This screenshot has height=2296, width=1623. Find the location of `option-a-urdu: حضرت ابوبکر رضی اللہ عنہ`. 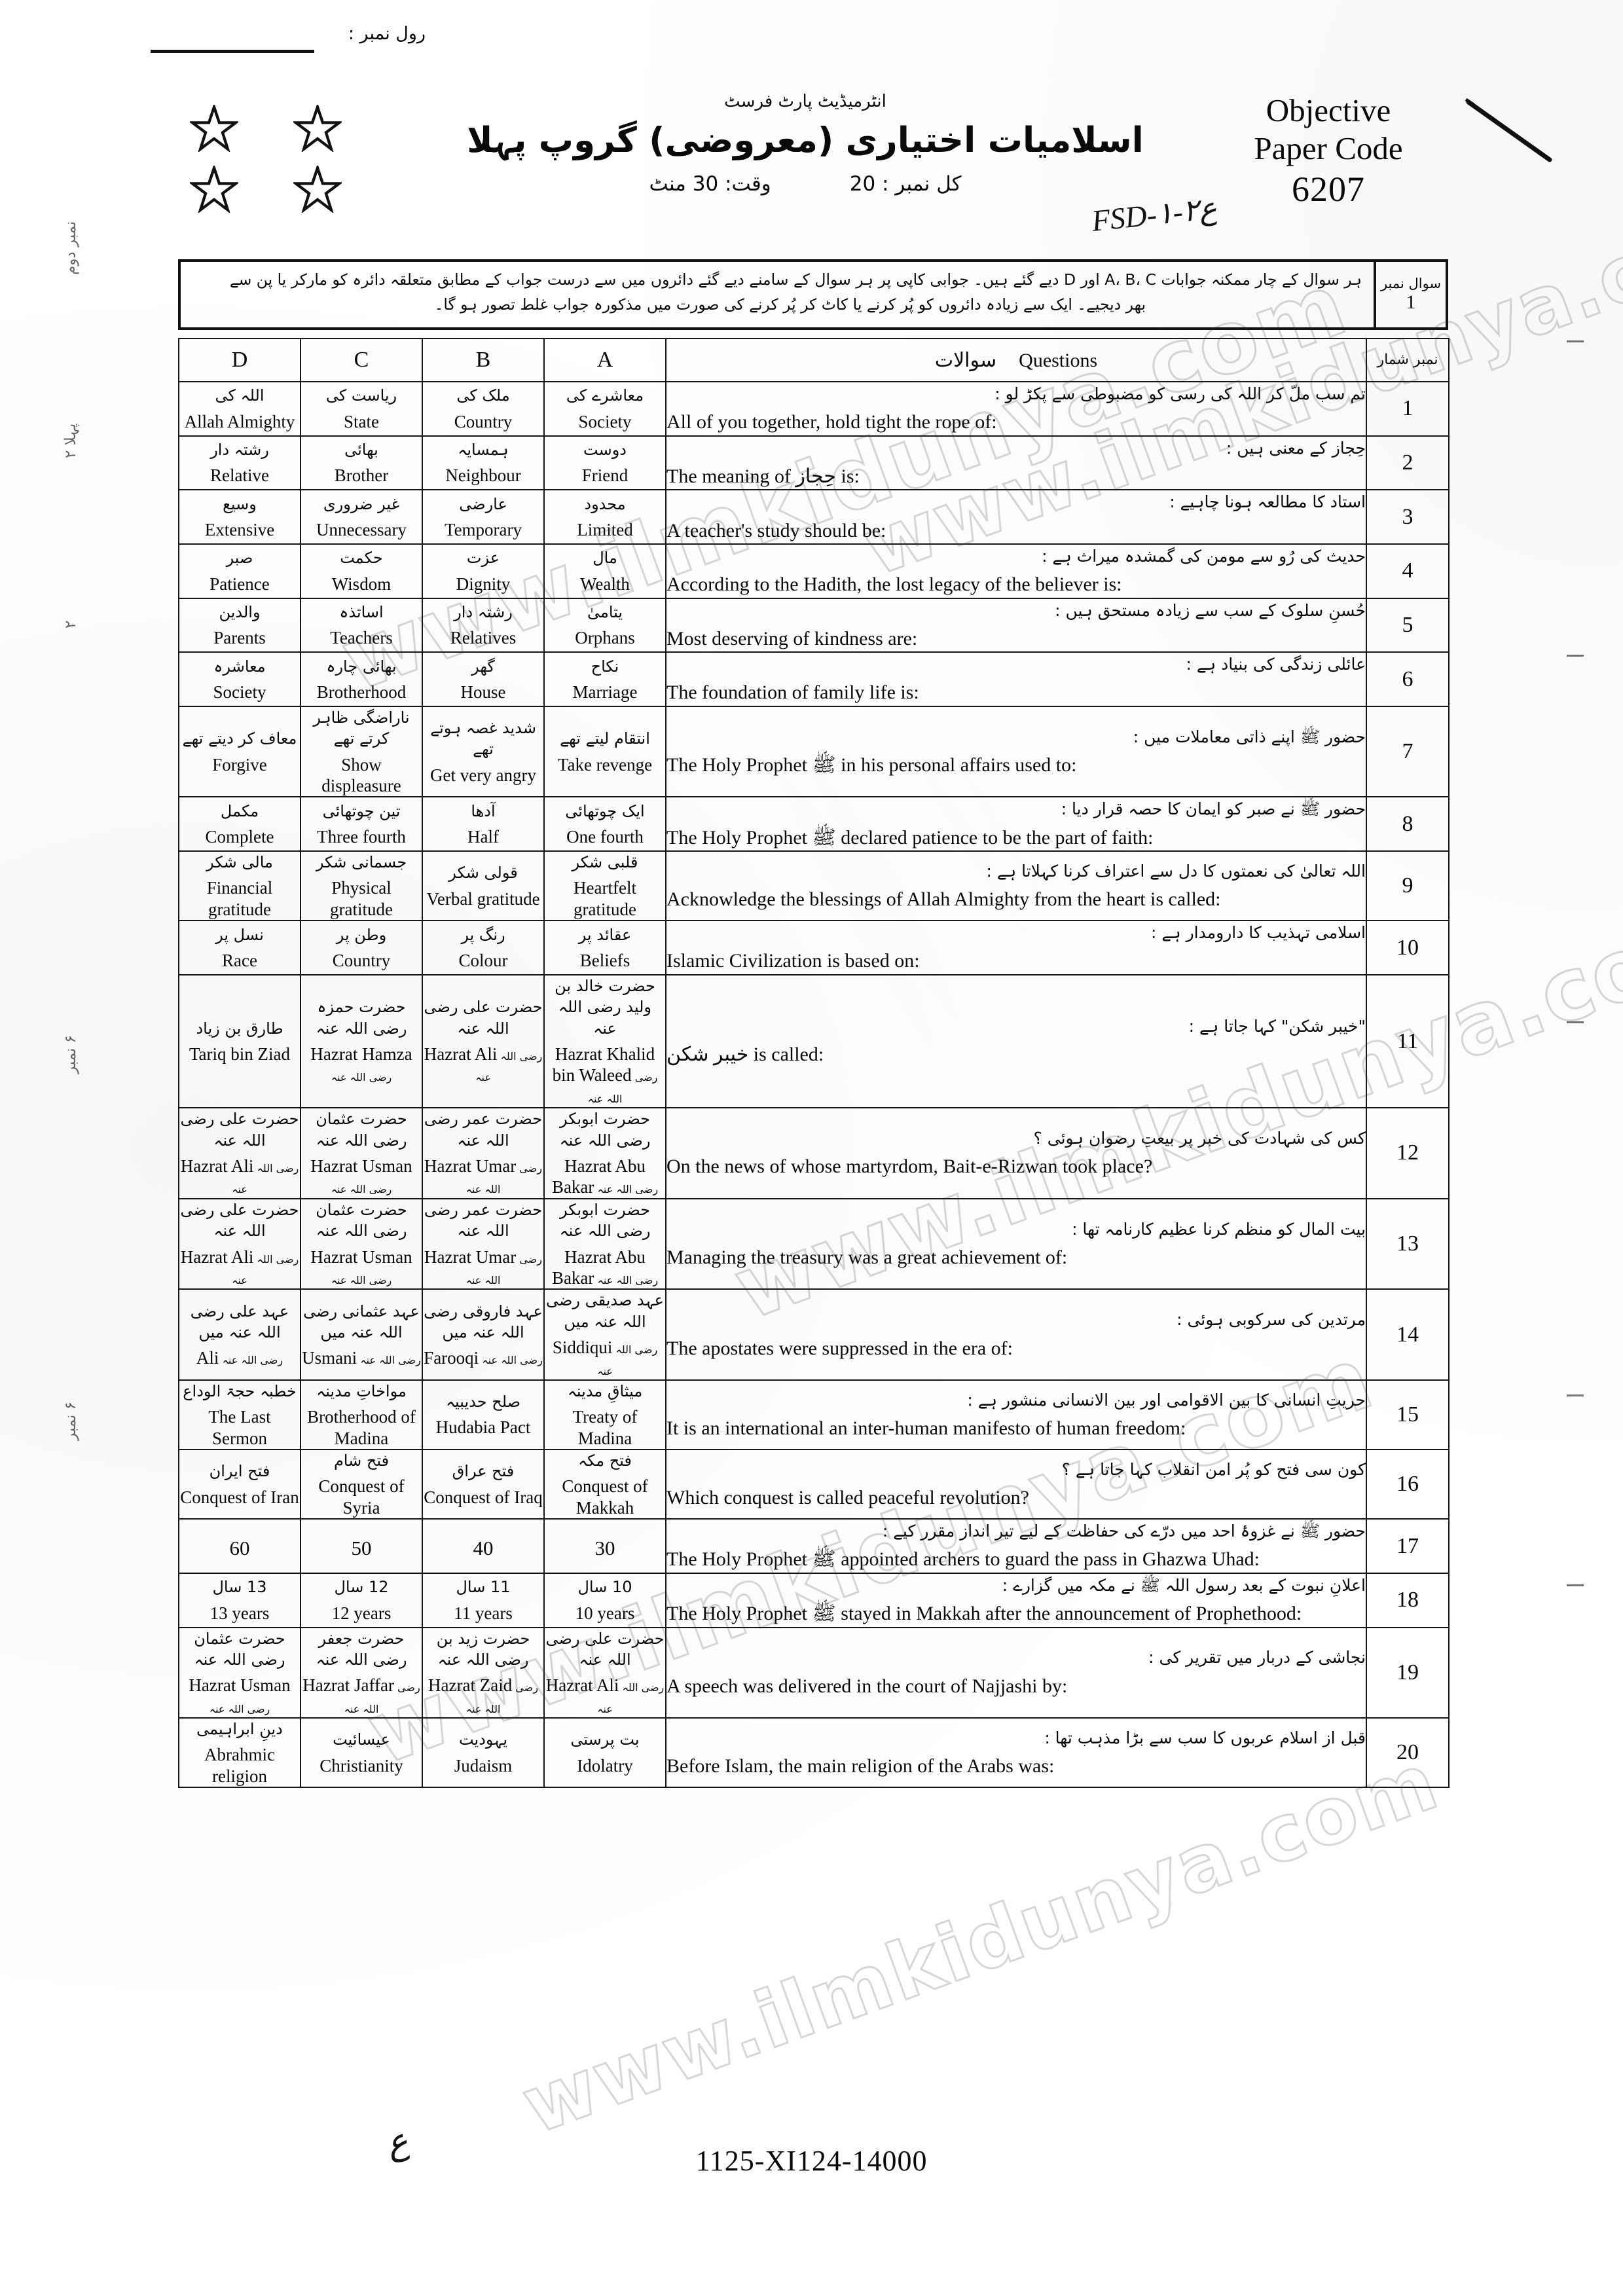

option-a-urdu: حضرت ابوبکر رضی اللہ عنہ is located at coordinates (605, 1130).